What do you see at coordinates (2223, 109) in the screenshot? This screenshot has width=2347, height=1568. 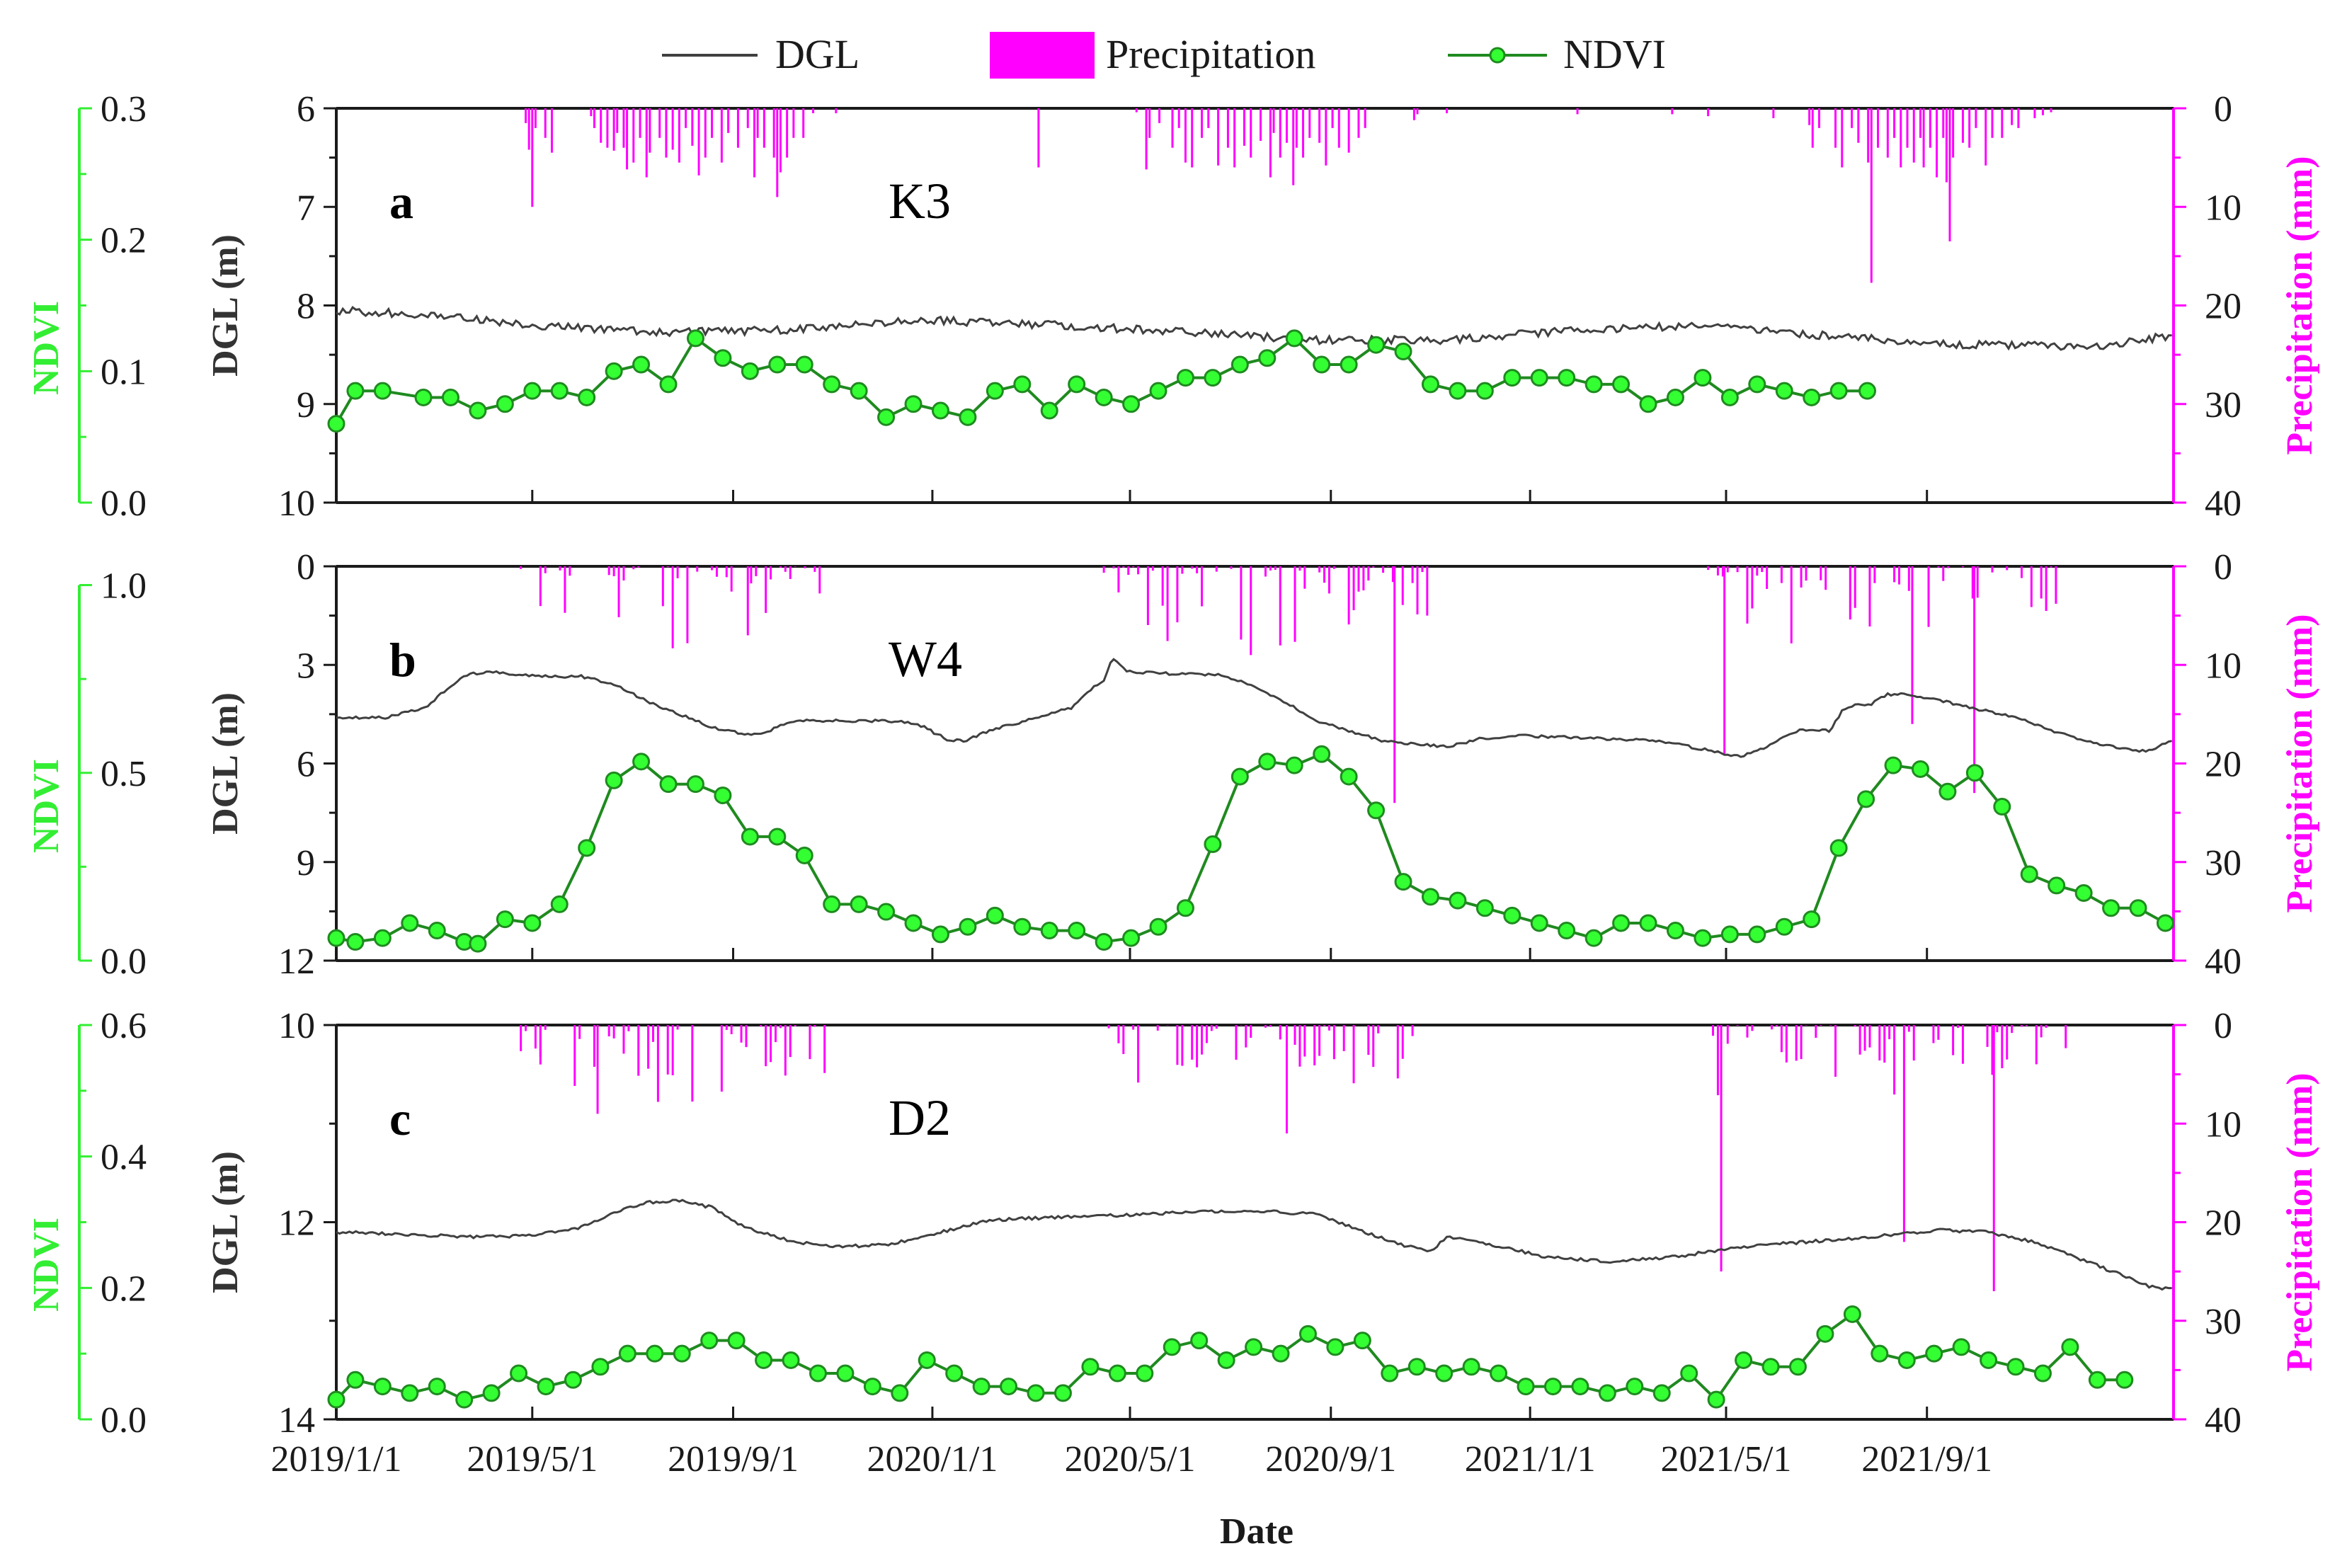 I see `precip-tick-label: 0` at bounding box center [2223, 109].